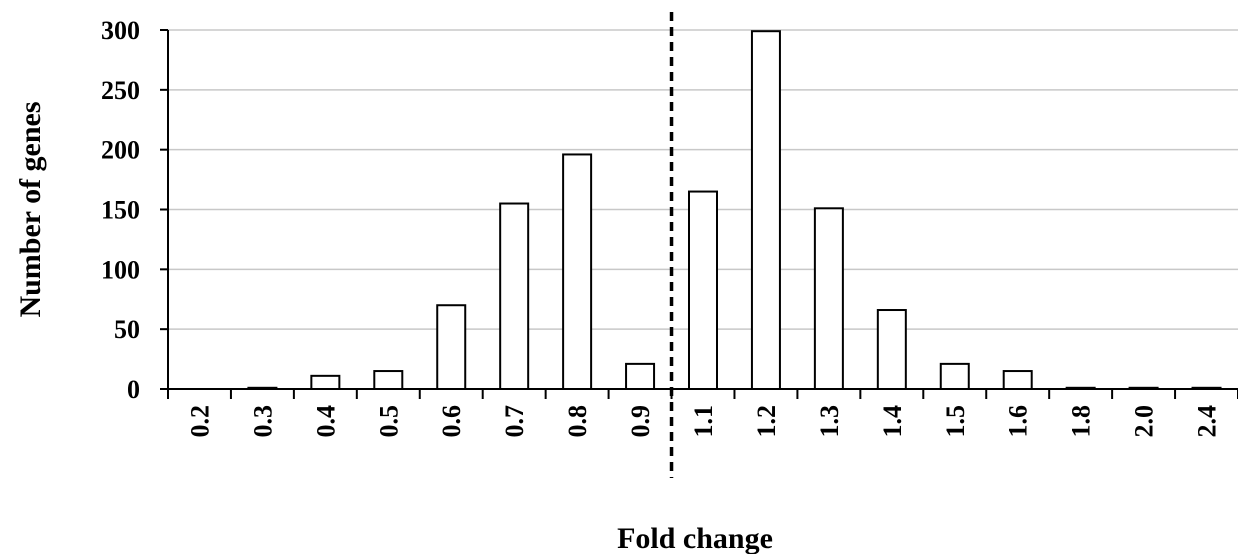  Describe the element at coordinates (891, 349) in the screenshot. I see `bar-1.4` at that location.